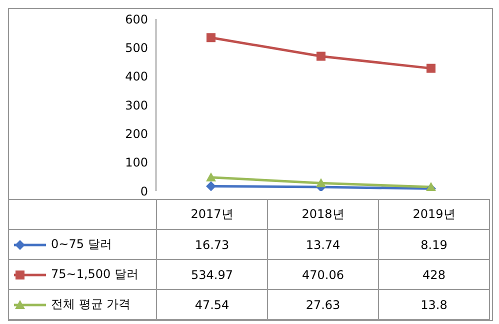  What do you see at coordinates (212, 245) in the screenshot?
I see `data-label: 16.73` at bounding box center [212, 245].